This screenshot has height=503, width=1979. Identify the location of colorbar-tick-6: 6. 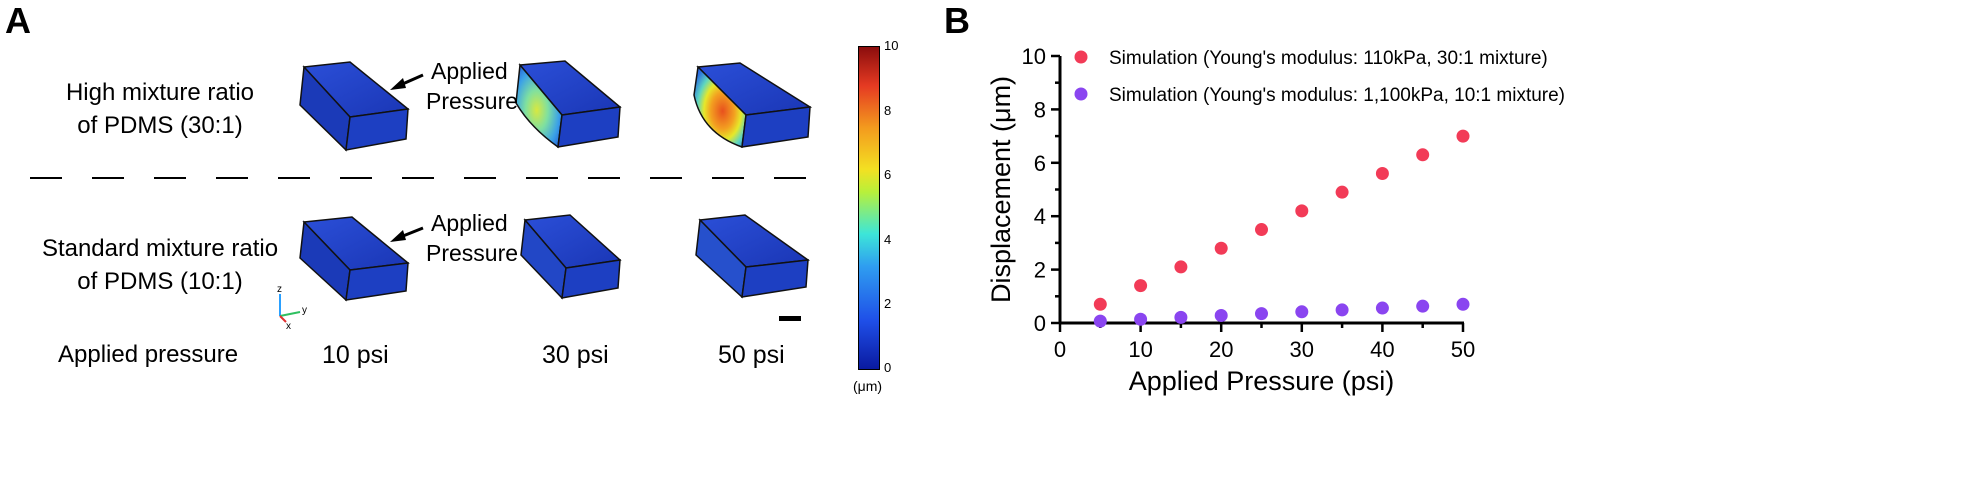
(888, 174).